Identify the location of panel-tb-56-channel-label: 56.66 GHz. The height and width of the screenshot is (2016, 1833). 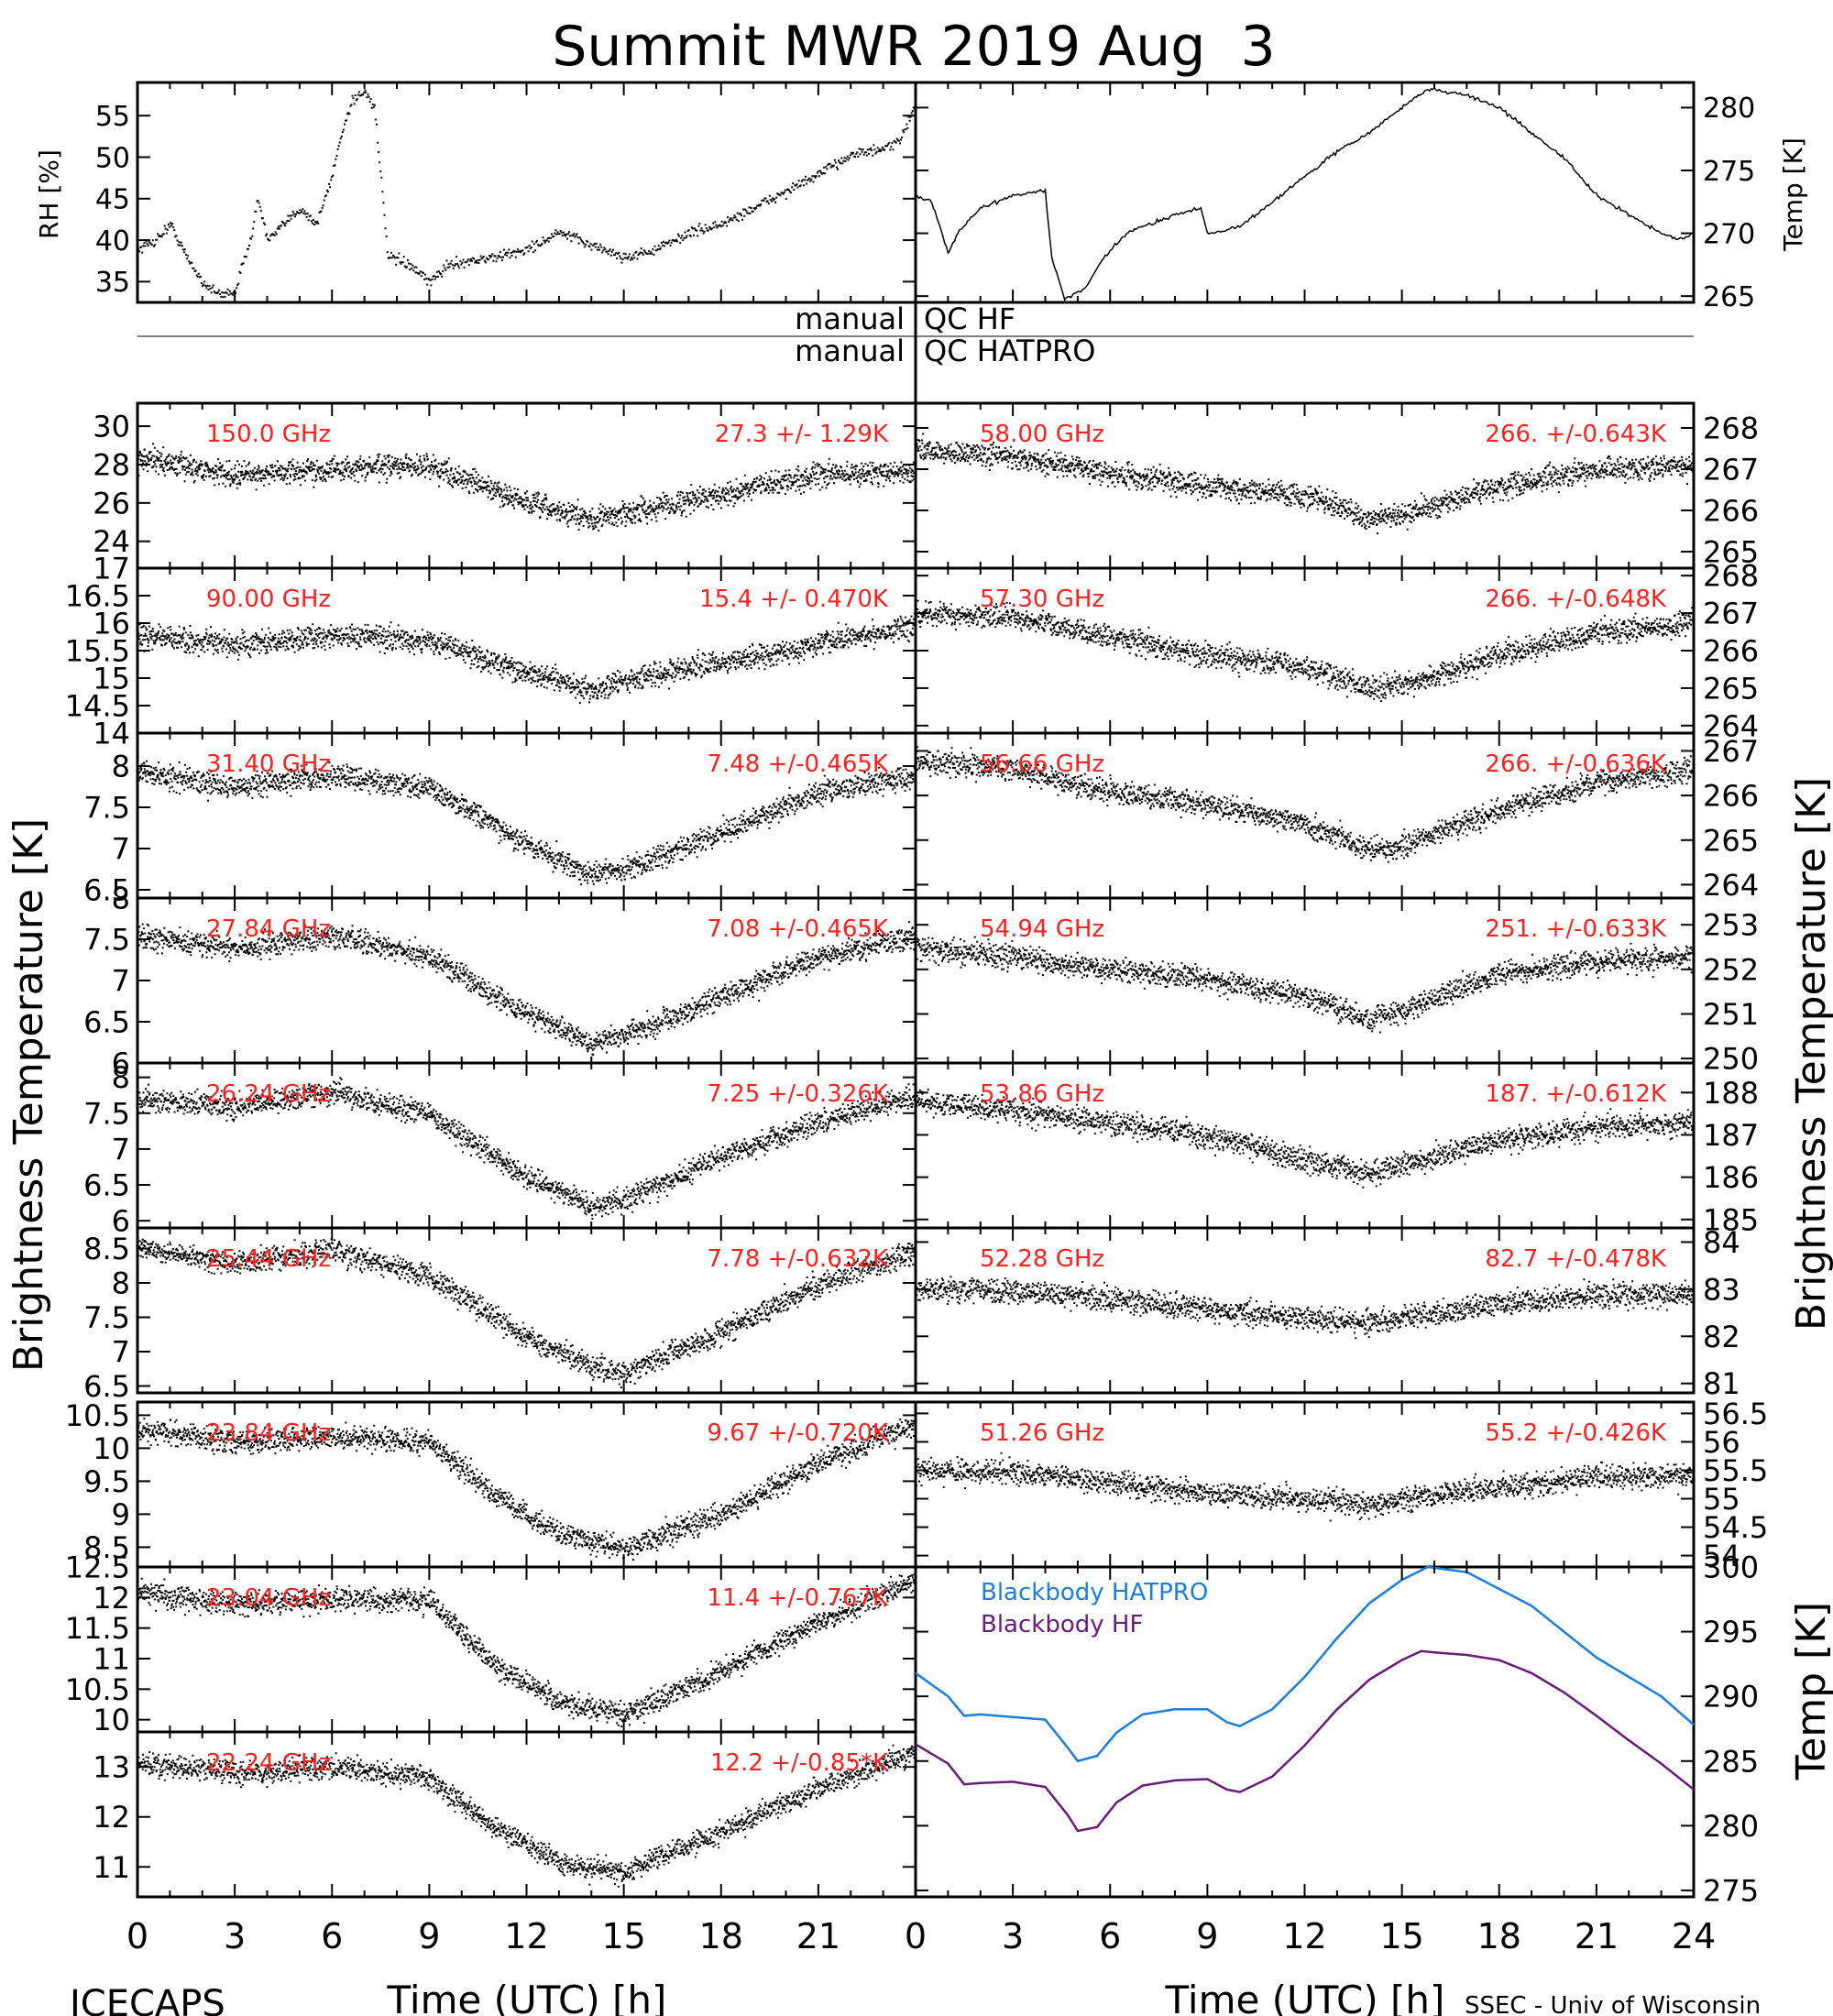
(1042, 764).